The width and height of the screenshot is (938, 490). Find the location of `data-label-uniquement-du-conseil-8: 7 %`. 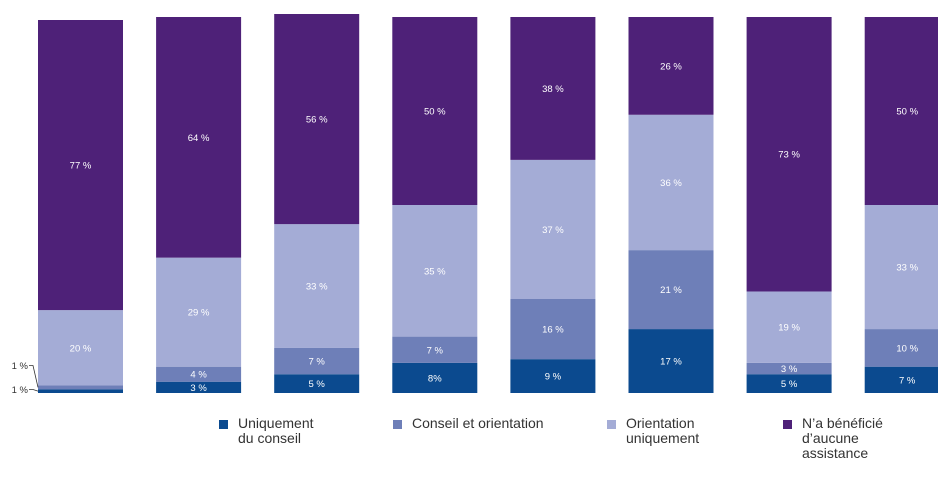

data-label-uniquement-du-conseil-8: 7 % is located at coordinates (907, 380).